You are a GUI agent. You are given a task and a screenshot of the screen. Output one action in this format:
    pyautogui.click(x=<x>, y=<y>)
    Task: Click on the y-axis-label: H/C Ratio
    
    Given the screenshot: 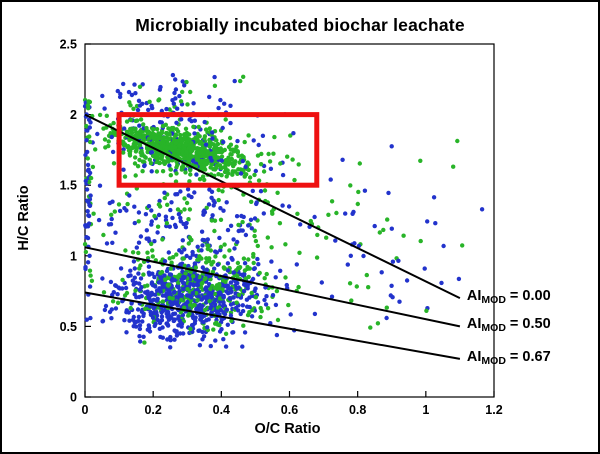 What is the action you would take?
    pyautogui.click(x=24, y=218)
    